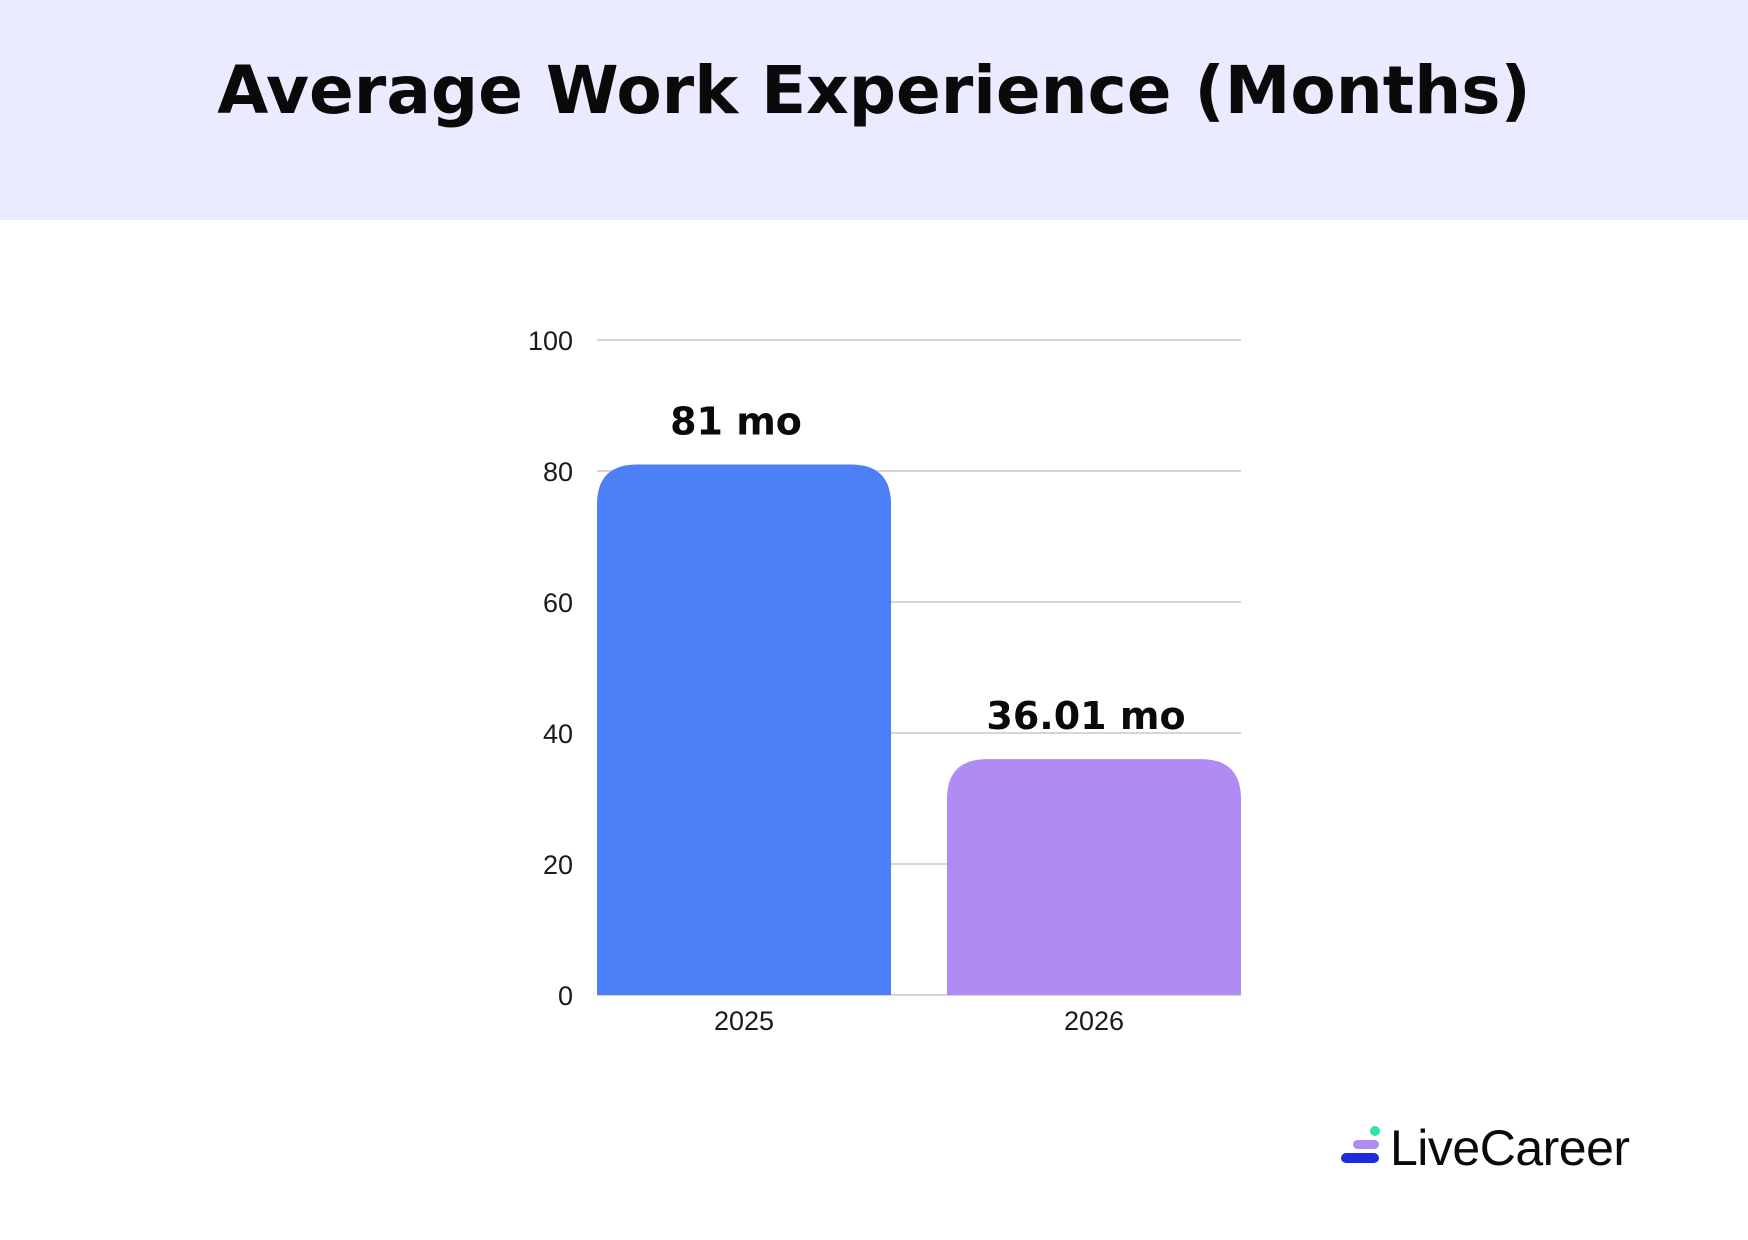 The height and width of the screenshot is (1240, 1748). What do you see at coordinates (1360, 1144) in the screenshot?
I see `livecareer-logo-icon` at bounding box center [1360, 1144].